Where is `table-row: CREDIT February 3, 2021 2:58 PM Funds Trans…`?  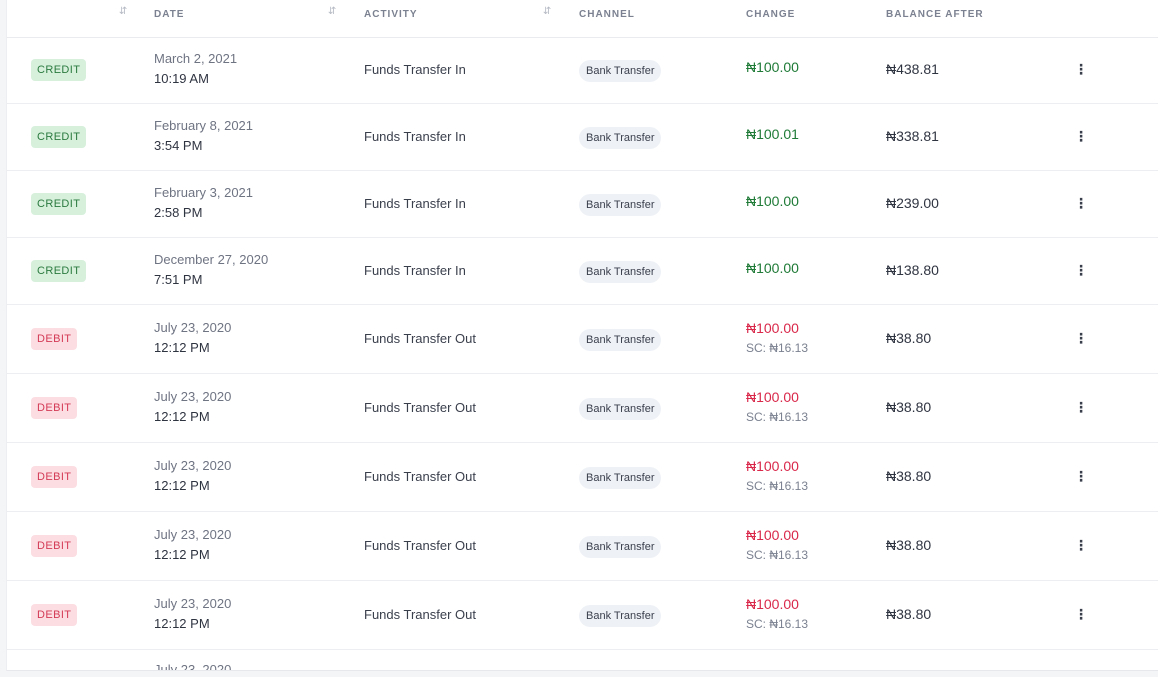 table-row: CREDIT February 3, 2021 2:58 PM Funds Trans… is located at coordinates (582, 204).